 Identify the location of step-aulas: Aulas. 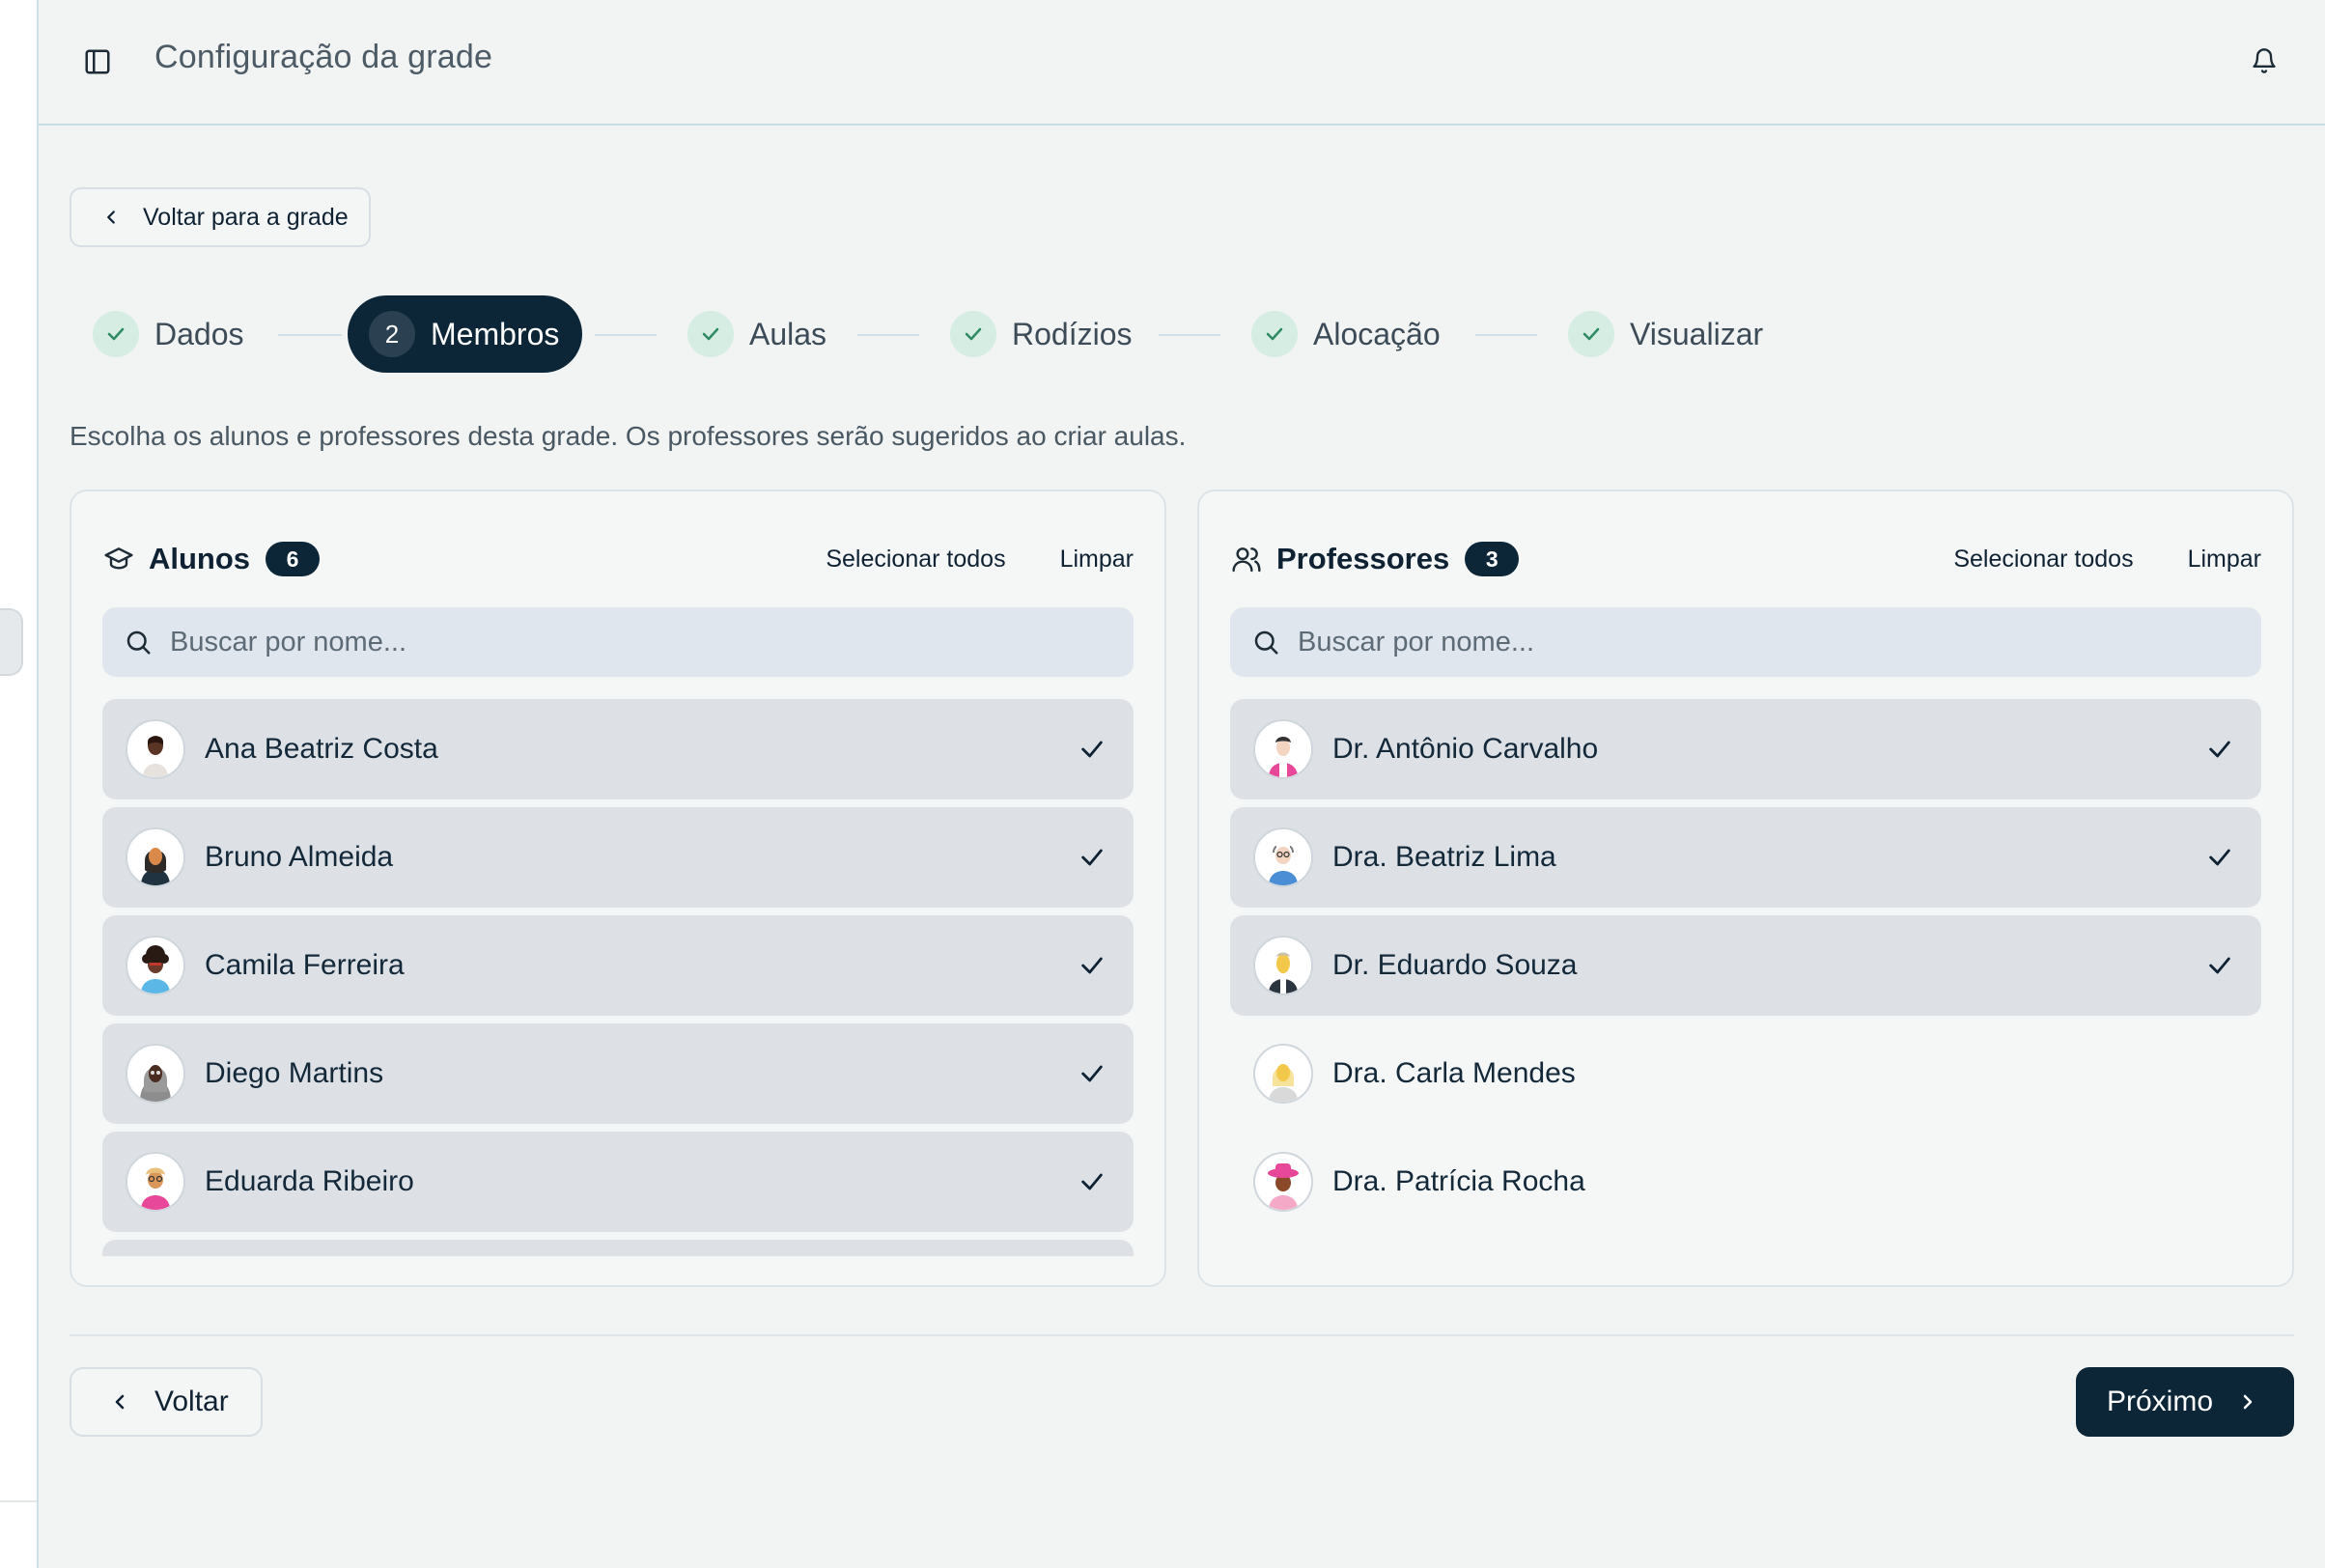
(756, 334).